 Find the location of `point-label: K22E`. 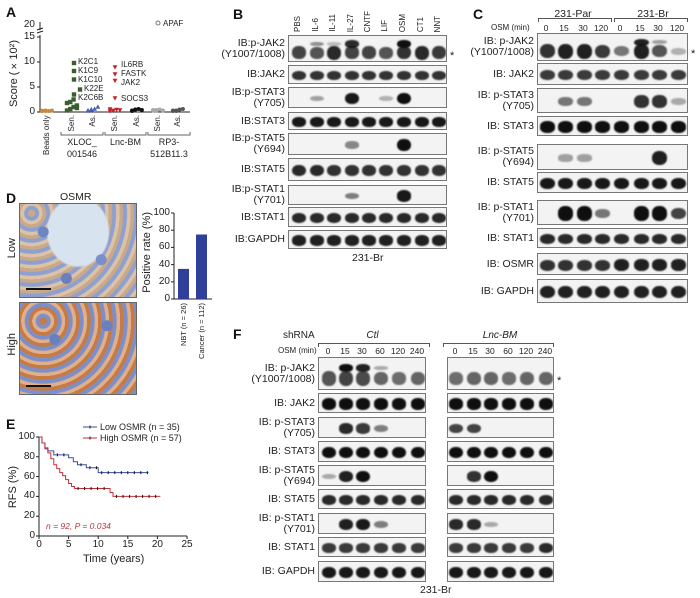

point-label: K22E is located at coordinates (94, 88).